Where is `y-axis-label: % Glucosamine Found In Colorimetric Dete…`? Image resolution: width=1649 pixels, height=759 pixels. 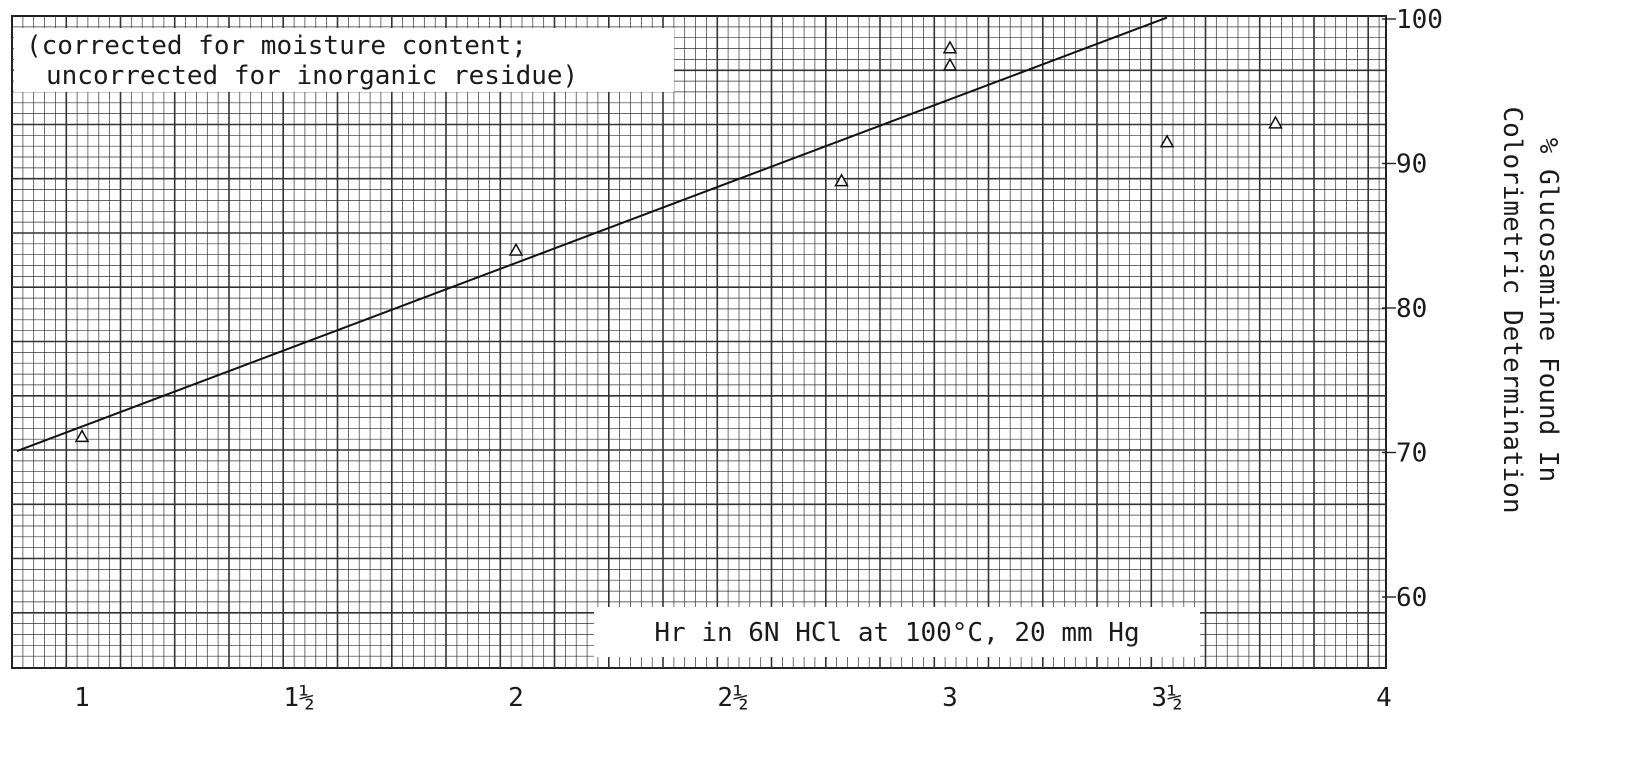 y-axis-label: % Glucosamine Found In Colorimetric Dete… is located at coordinates (1530, 310).